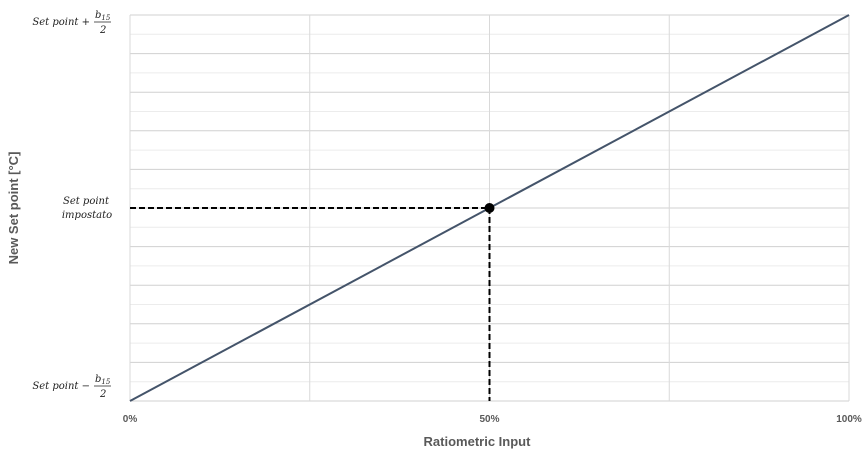 This screenshot has height=450, width=865. Describe the element at coordinates (102, 394) in the screenshot. I see `y-tick-bottom-denominator: 2` at that location.